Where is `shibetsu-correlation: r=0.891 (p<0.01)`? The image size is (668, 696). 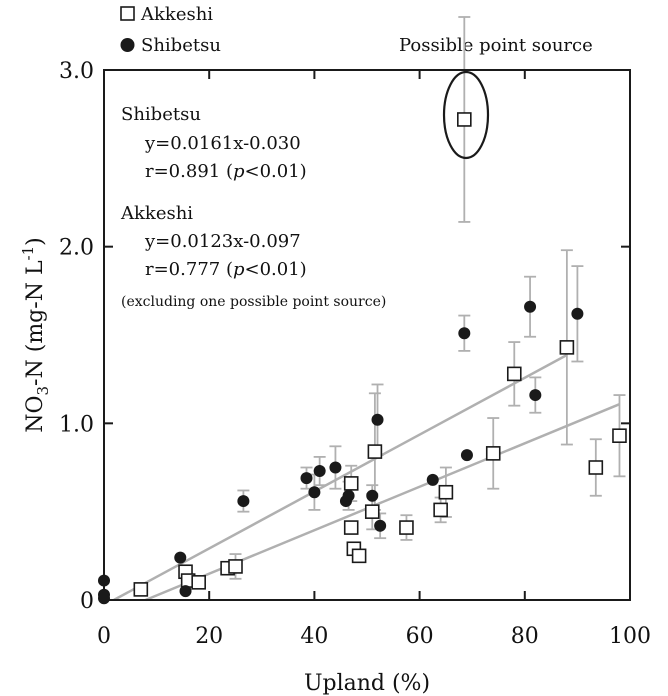 shibetsu-correlation: r=0.891 (p<0.01) is located at coordinates (226, 171).